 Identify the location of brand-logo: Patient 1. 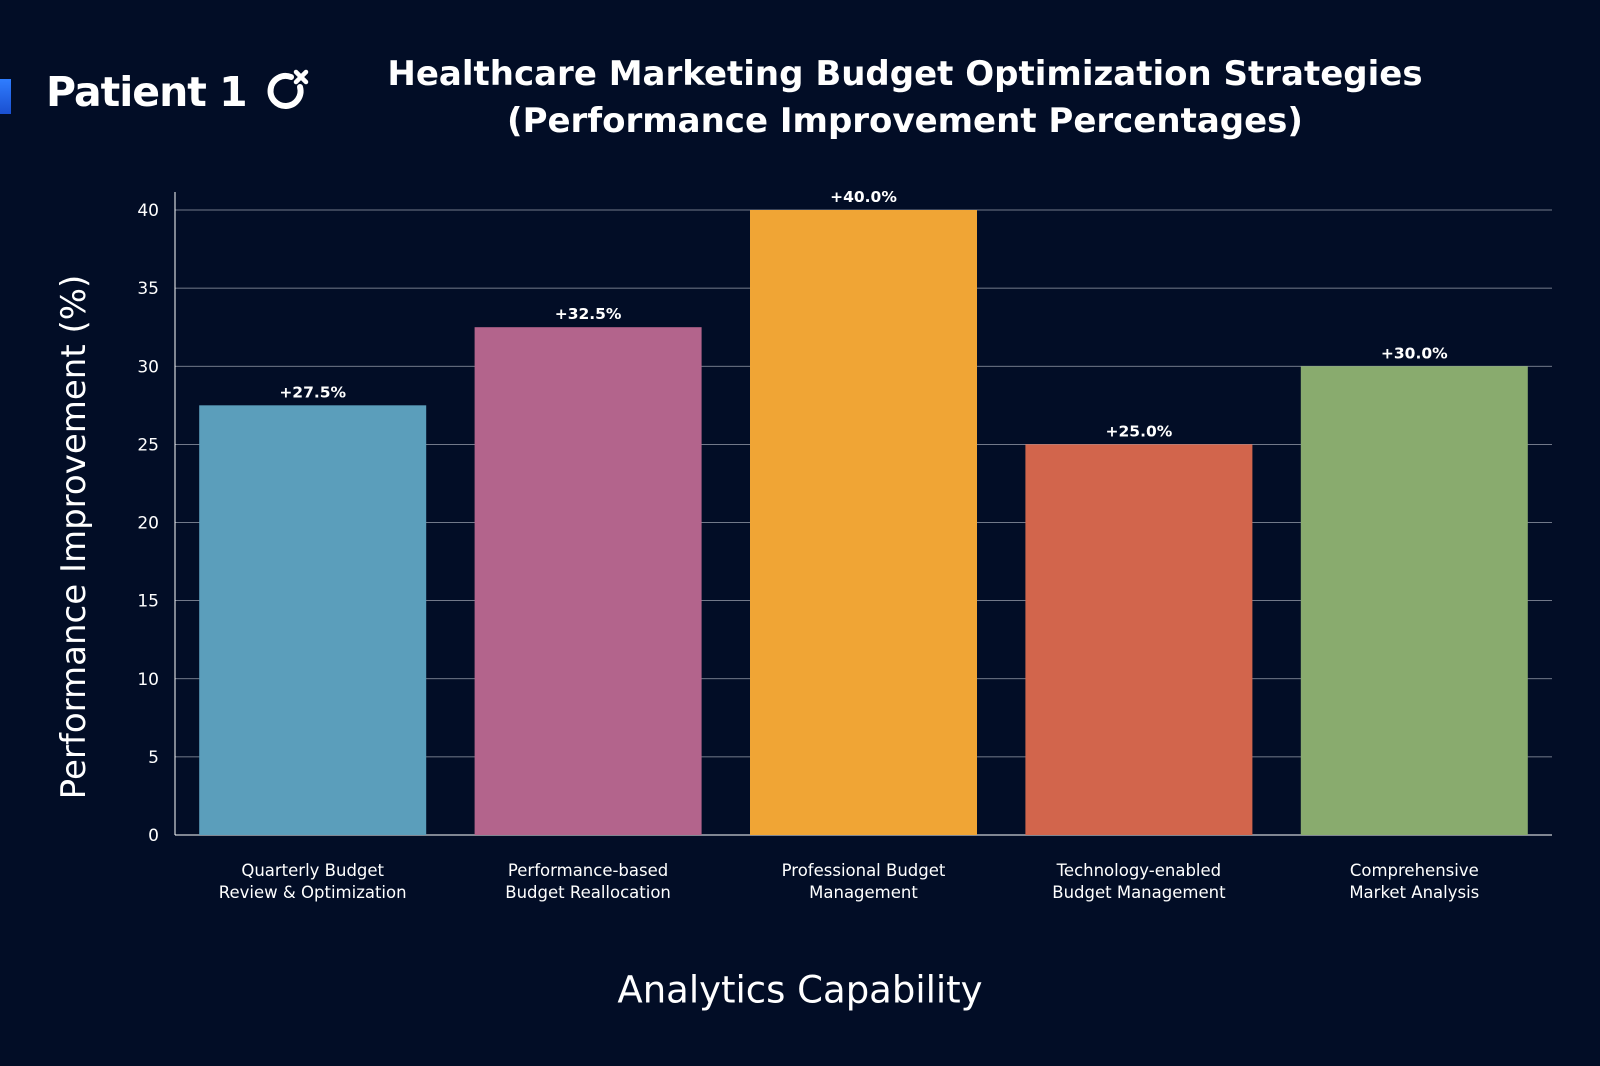
(177, 92).